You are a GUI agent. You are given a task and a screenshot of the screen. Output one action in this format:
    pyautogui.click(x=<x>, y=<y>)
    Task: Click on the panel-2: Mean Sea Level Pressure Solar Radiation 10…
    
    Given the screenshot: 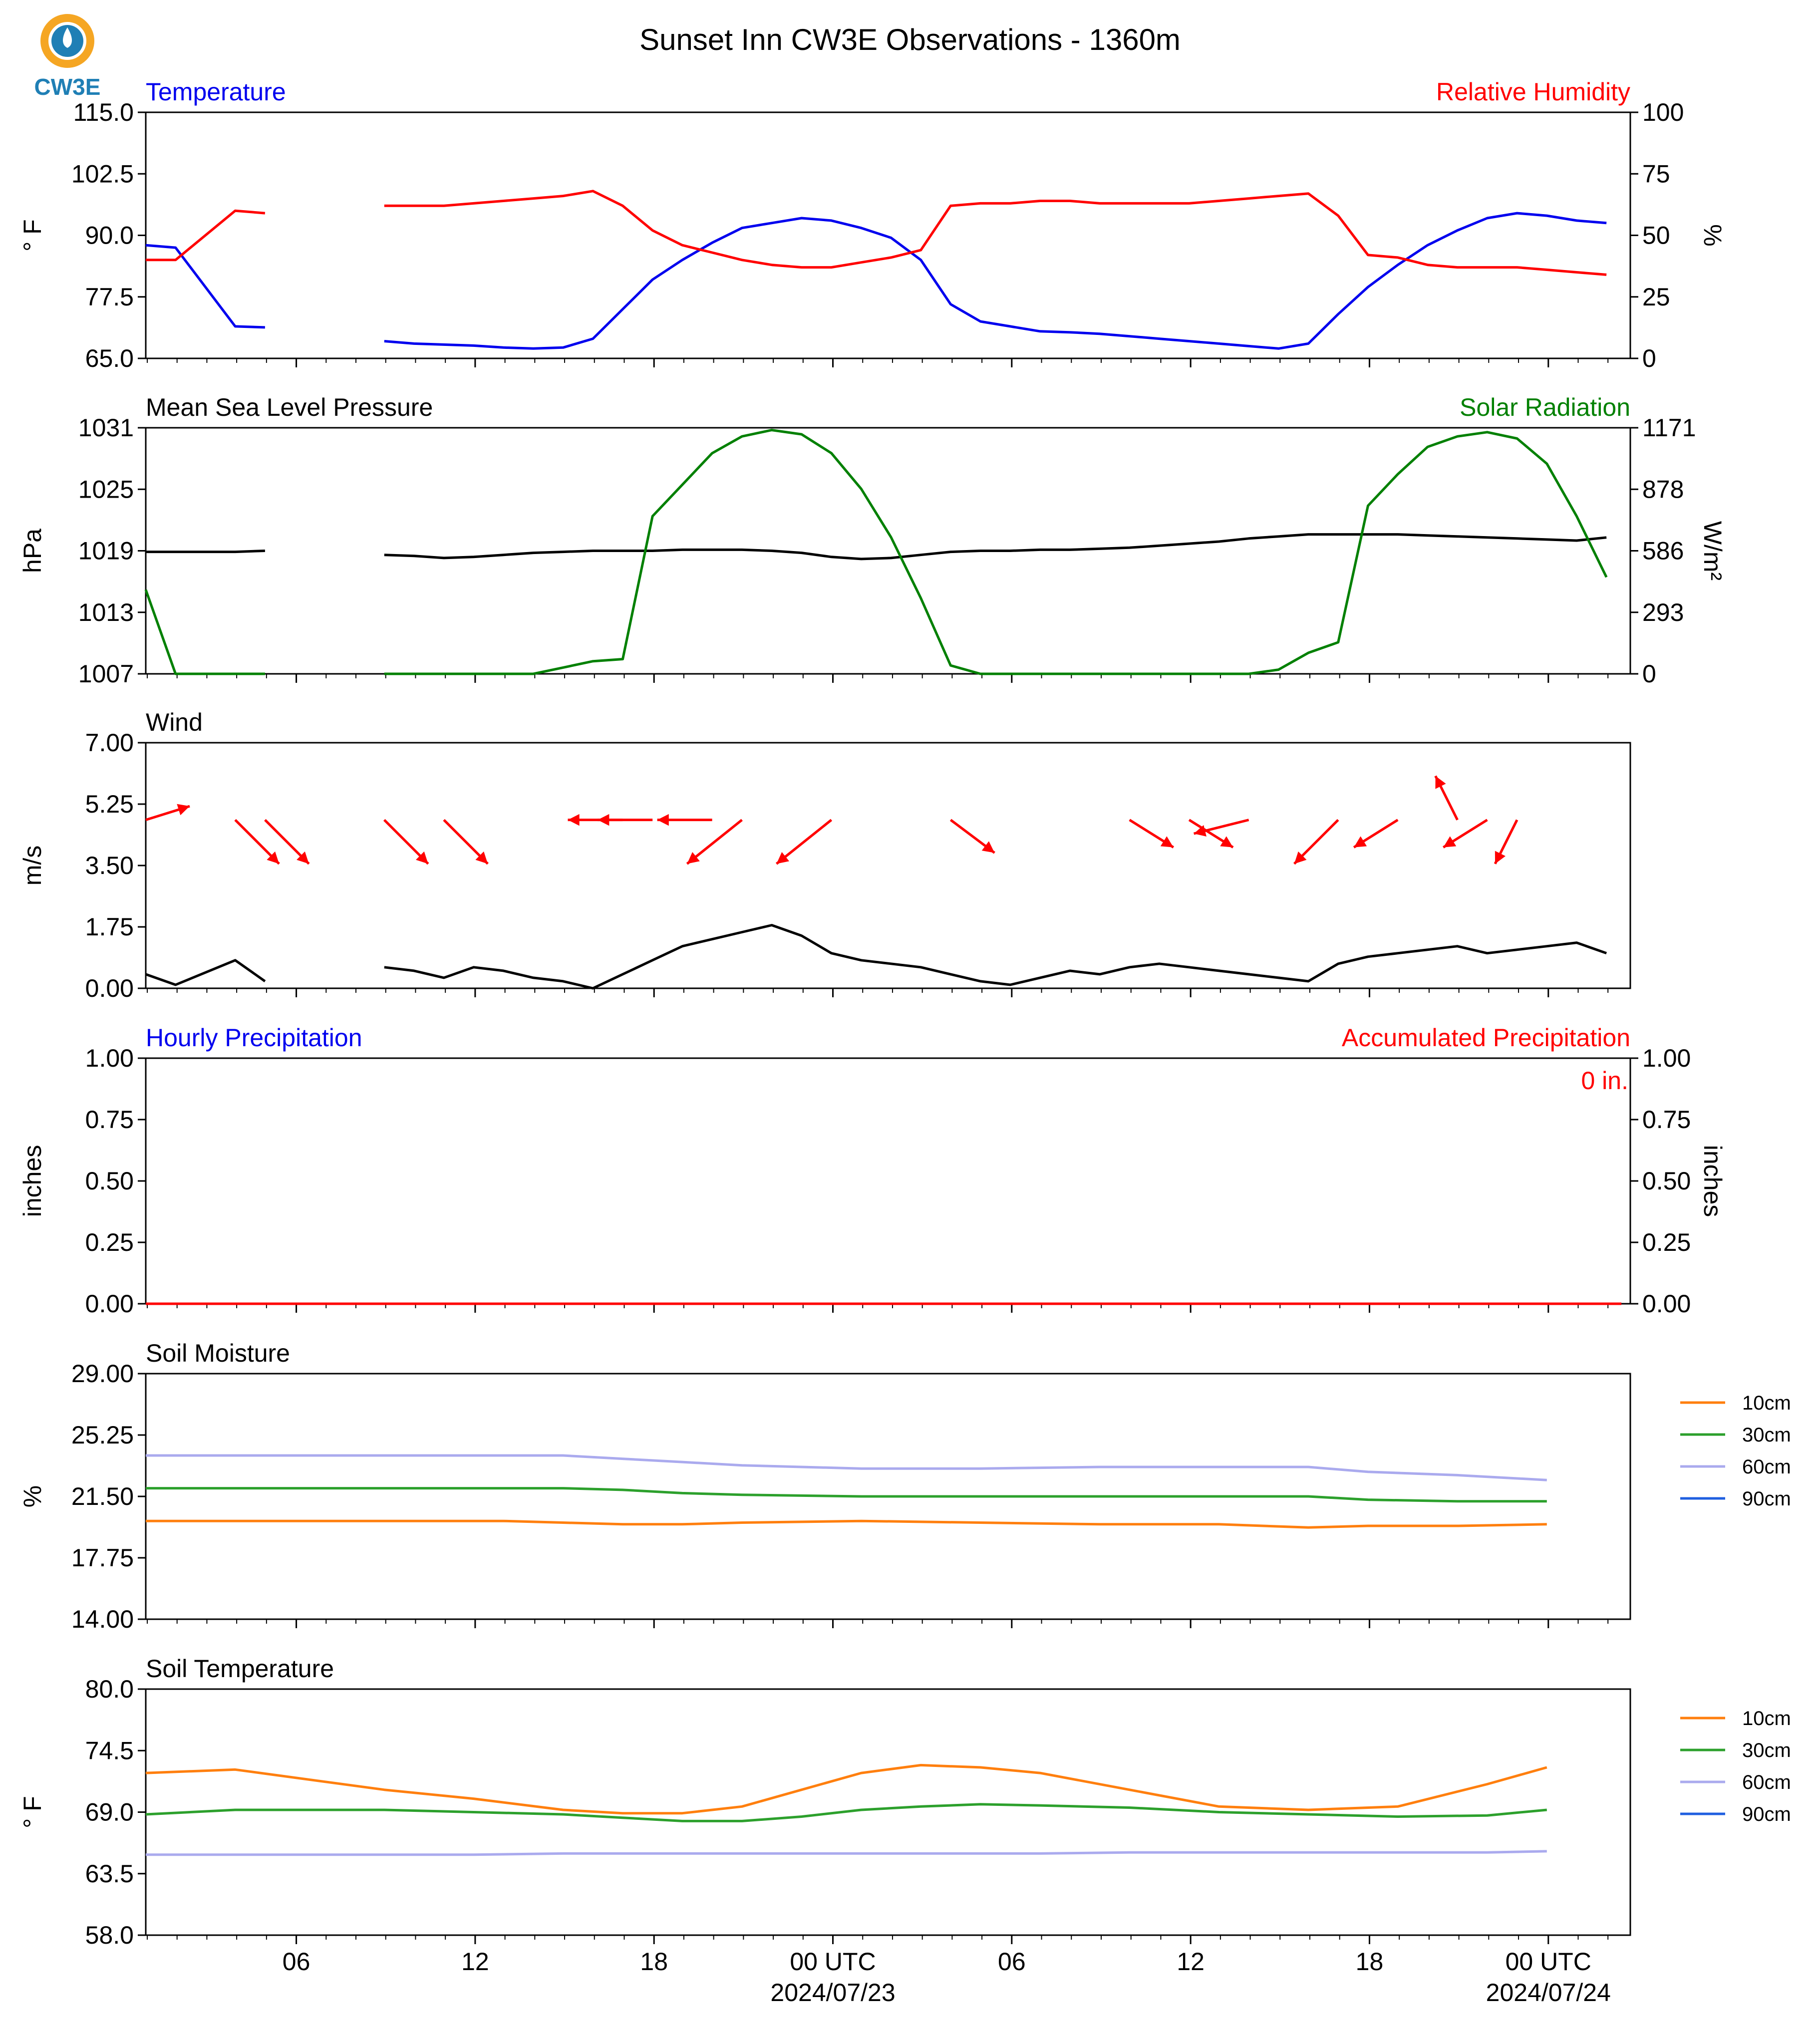 What is the action you would take?
    pyautogui.click(x=872, y=540)
    